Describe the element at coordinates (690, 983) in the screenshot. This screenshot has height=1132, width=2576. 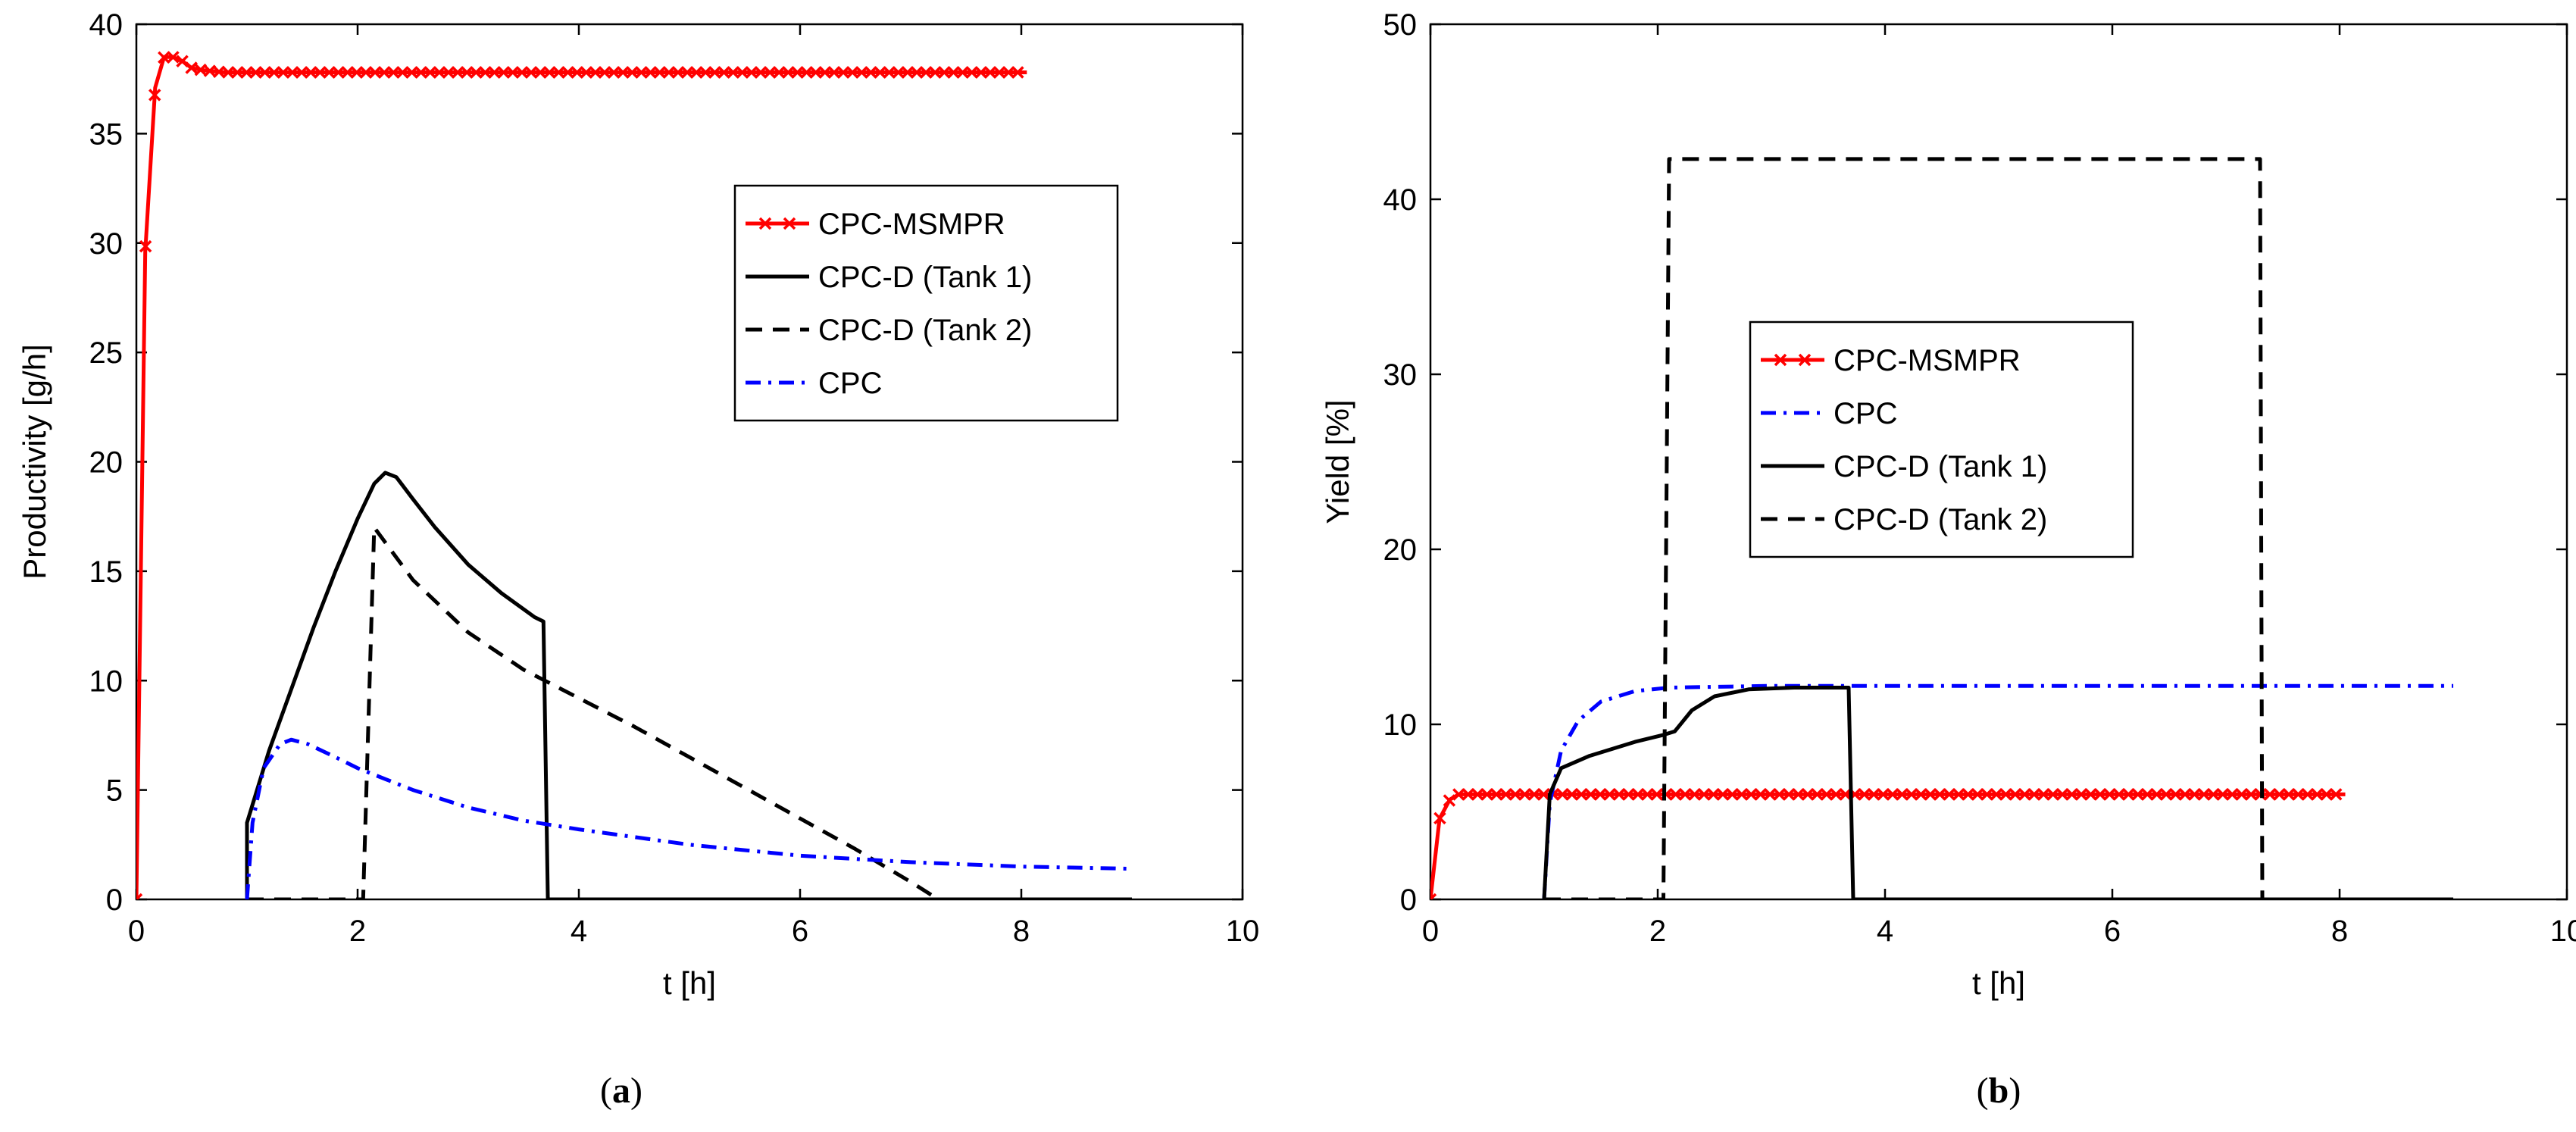
I see `chart-a-xlabel: t [h]` at that location.